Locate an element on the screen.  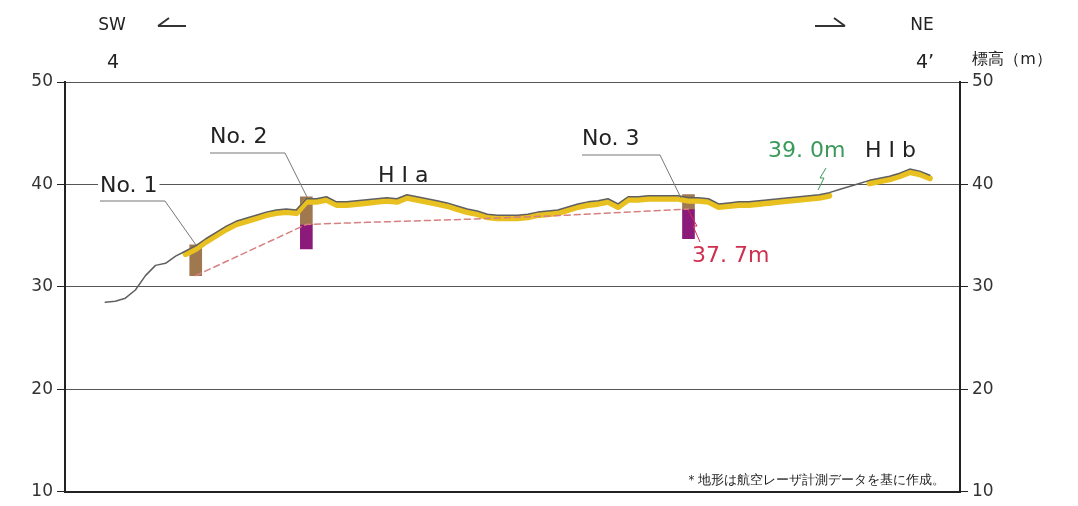
y2-tick-label: 50 is located at coordinates (983, 80).